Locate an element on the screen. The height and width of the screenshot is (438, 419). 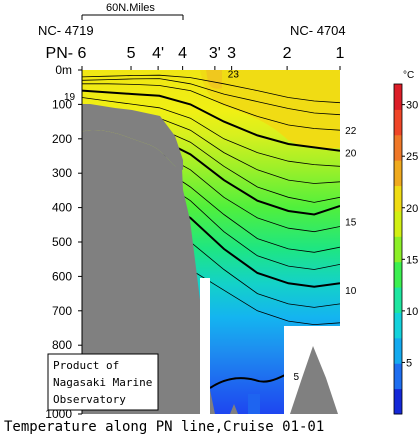
colorbar-tick-label: 30 is located at coordinates (412, 106).